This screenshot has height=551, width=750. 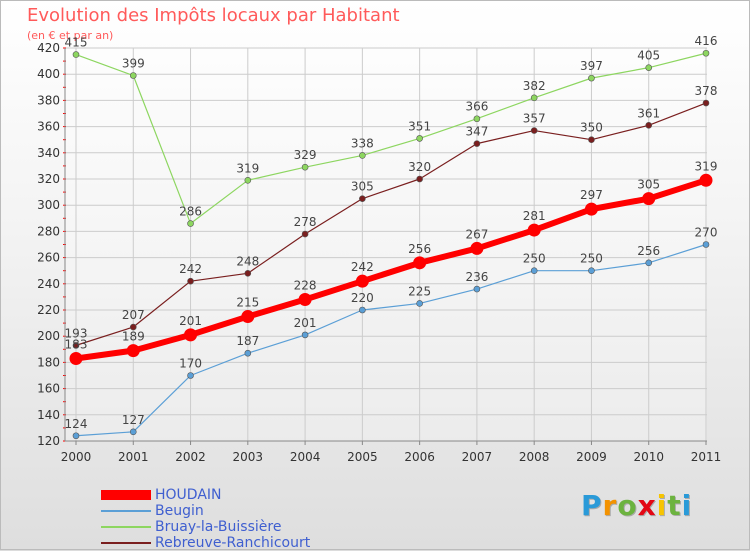 I want to click on y-tick-label: 220, so click(x=48, y=310).